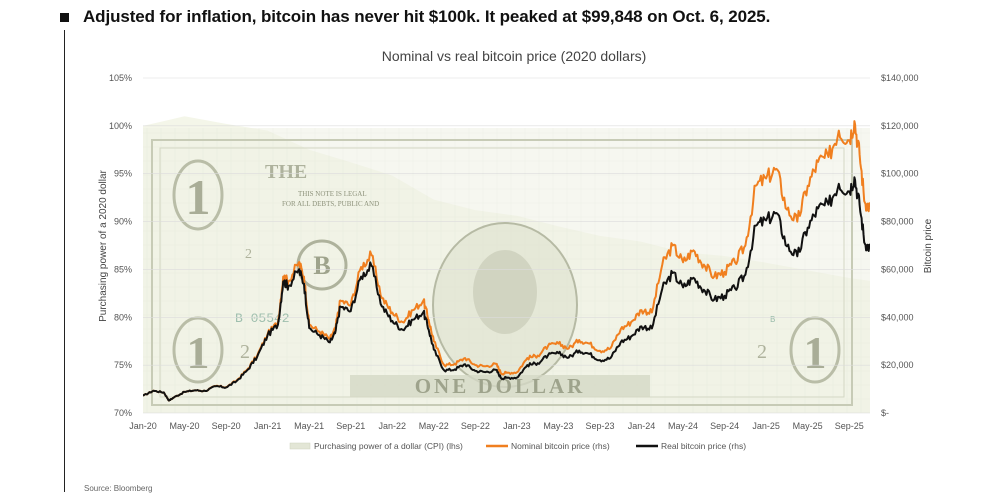 This screenshot has width=1000, height=500. I want to click on svg-text: ONE DOLLAR, so click(500, 386).